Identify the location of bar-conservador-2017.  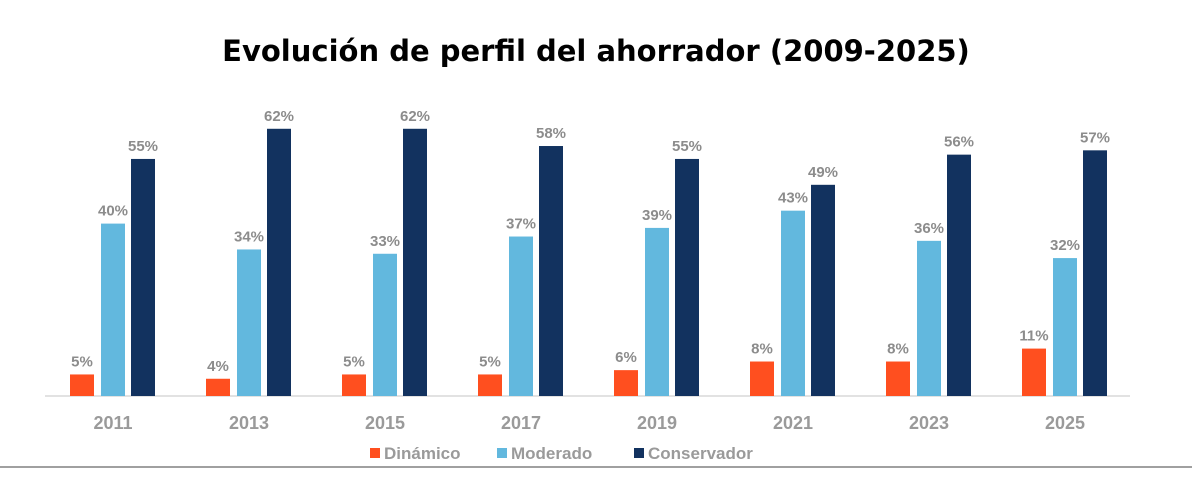
(551, 271).